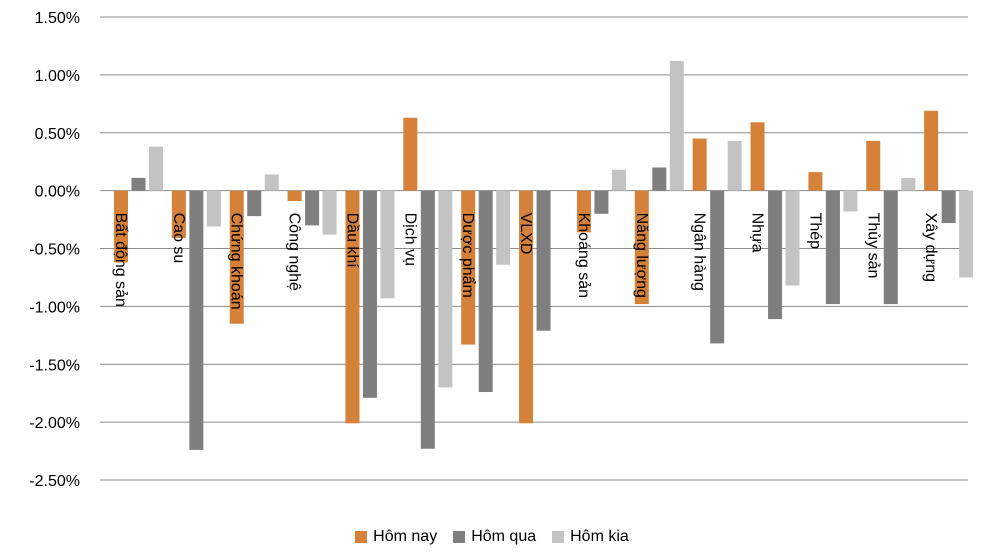  I want to click on legend-item-day-before: Hôm kia, so click(590, 537).